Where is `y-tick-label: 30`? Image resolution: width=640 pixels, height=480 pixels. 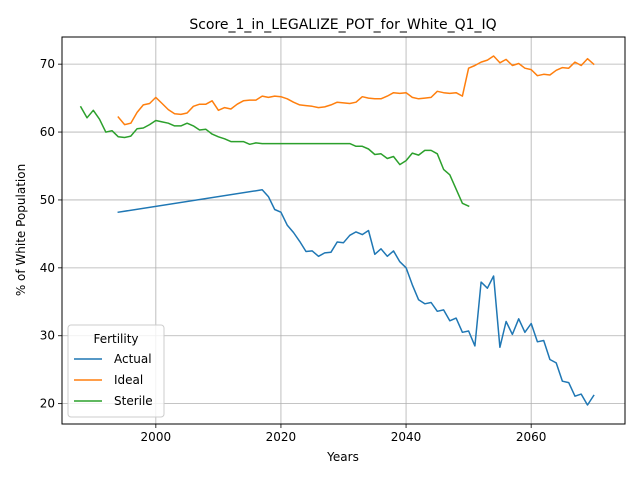 y-tick-label: 30 is located at coordinates (47, 336).